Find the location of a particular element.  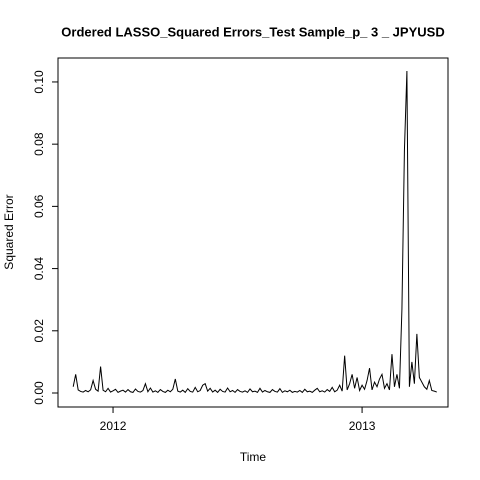

y-axis-label: Squared Error is located at coordinates (9, 231).